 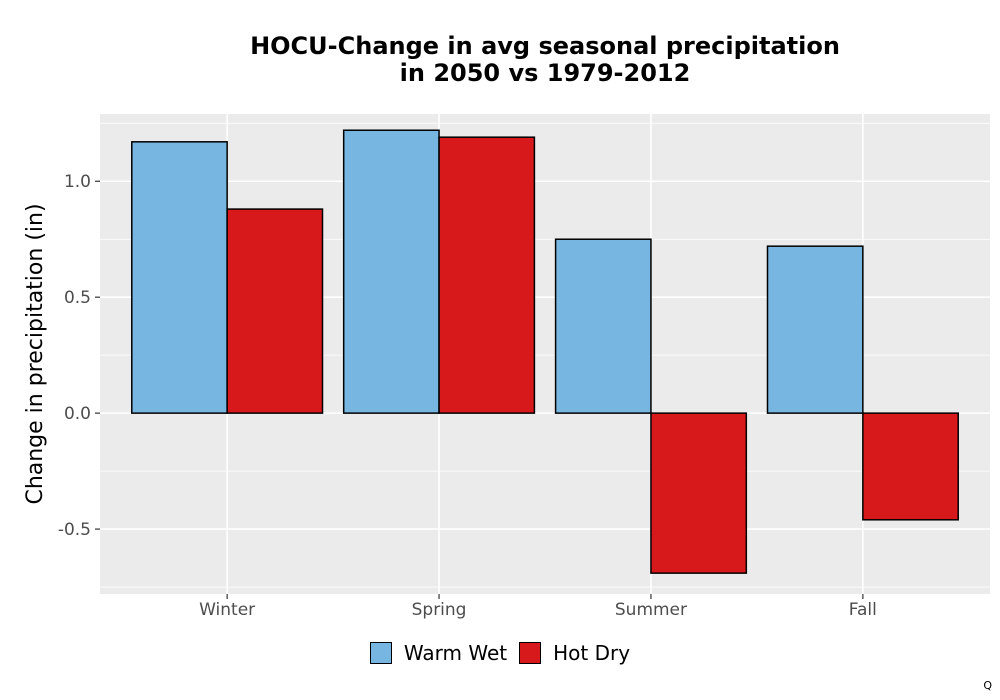 I want to click on y-tick-label: -0.5, so click(x=74, y=530).